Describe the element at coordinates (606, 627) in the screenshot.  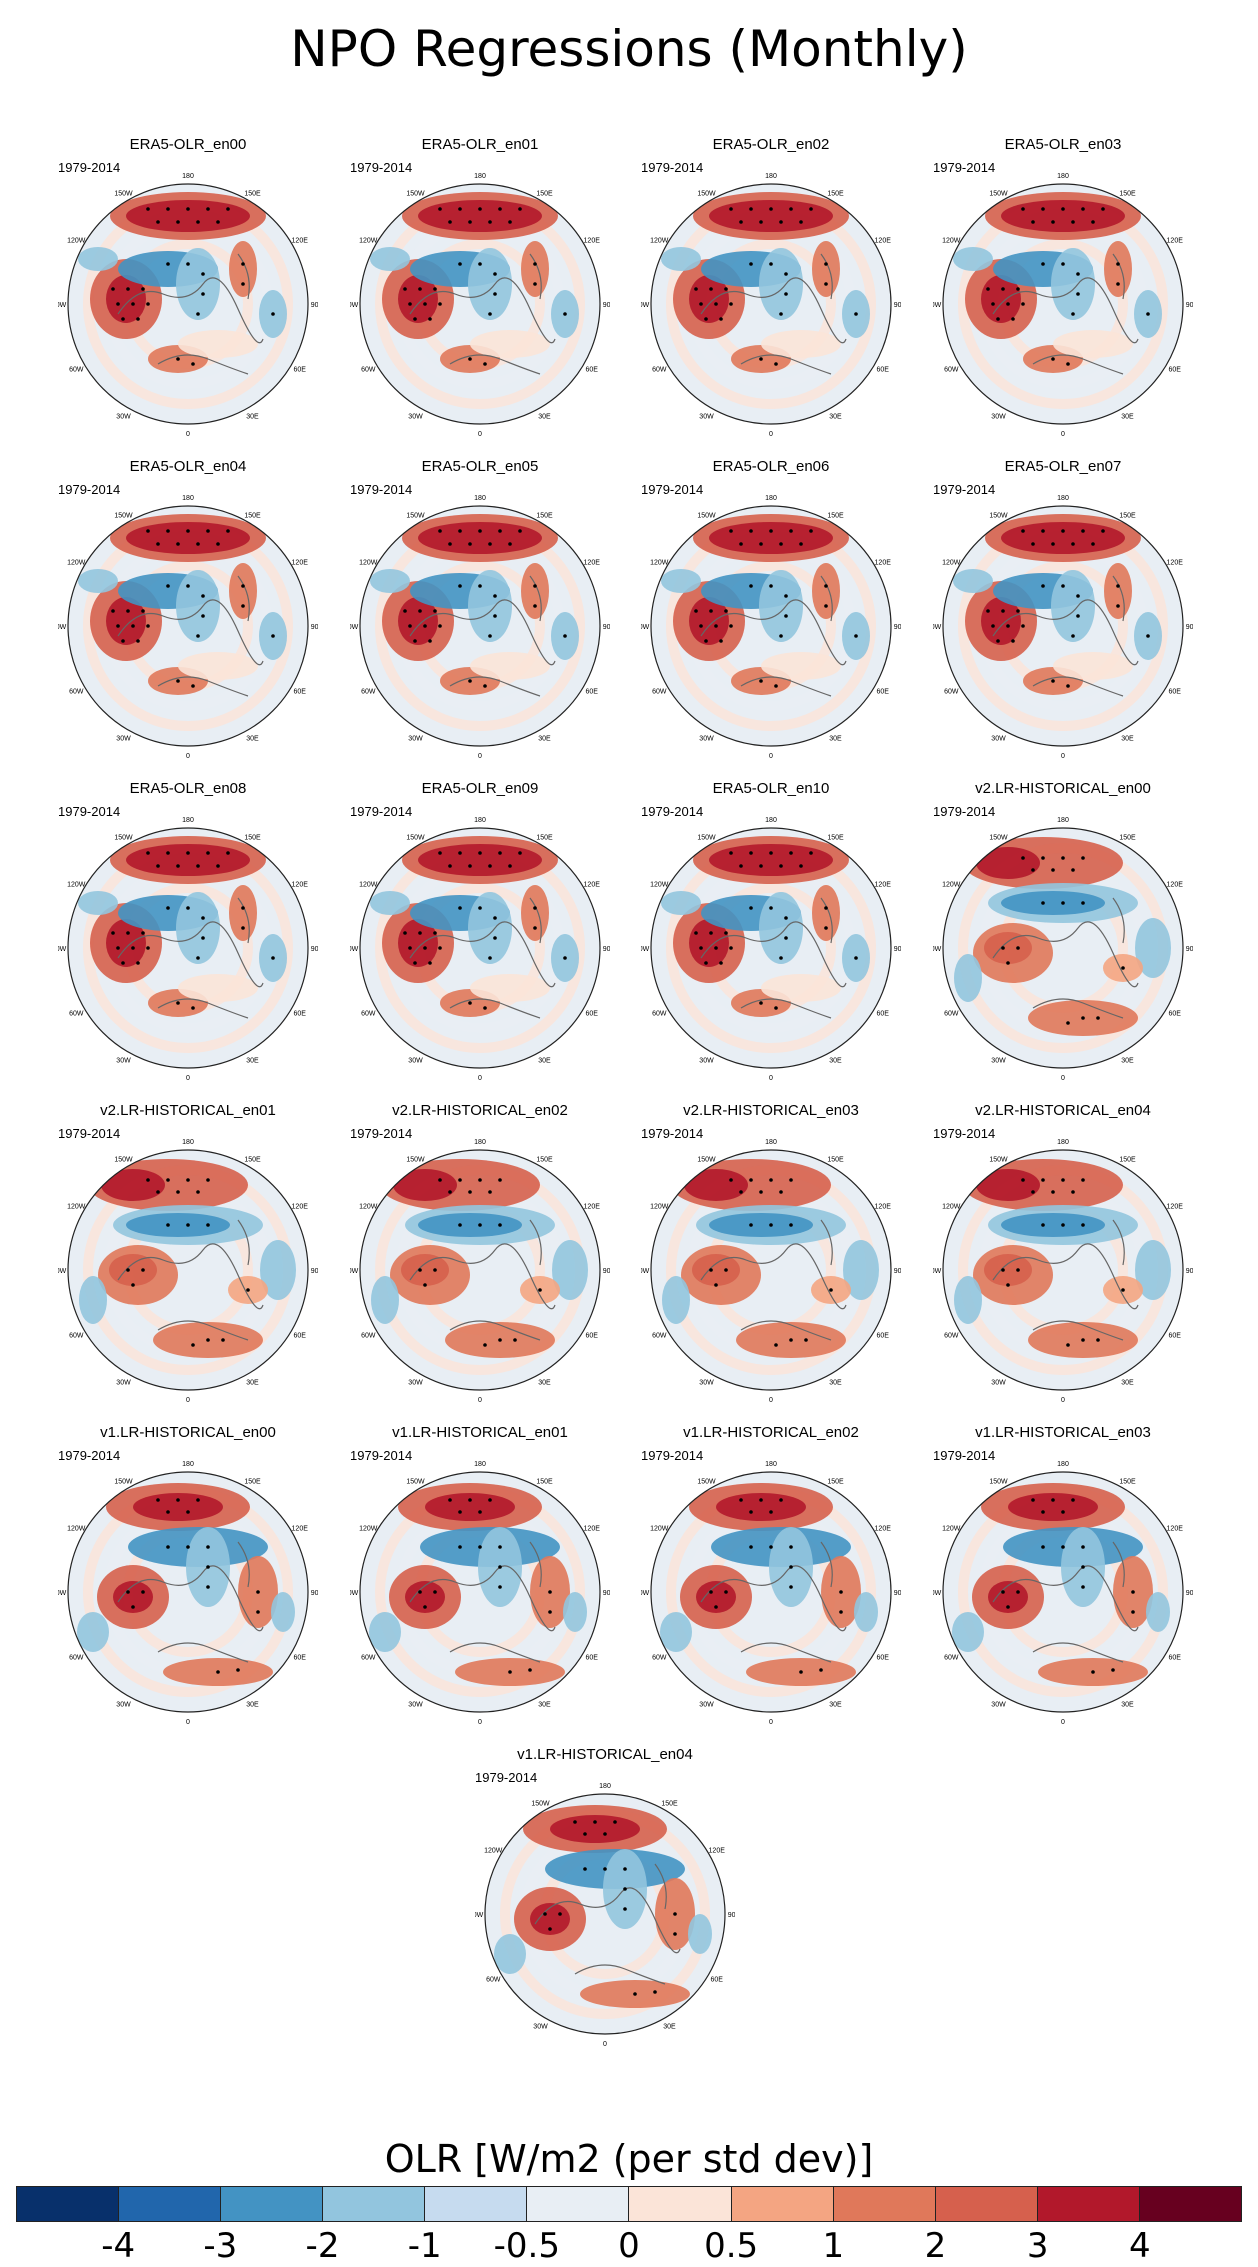
I see `longitude-label: 90E` at that location.